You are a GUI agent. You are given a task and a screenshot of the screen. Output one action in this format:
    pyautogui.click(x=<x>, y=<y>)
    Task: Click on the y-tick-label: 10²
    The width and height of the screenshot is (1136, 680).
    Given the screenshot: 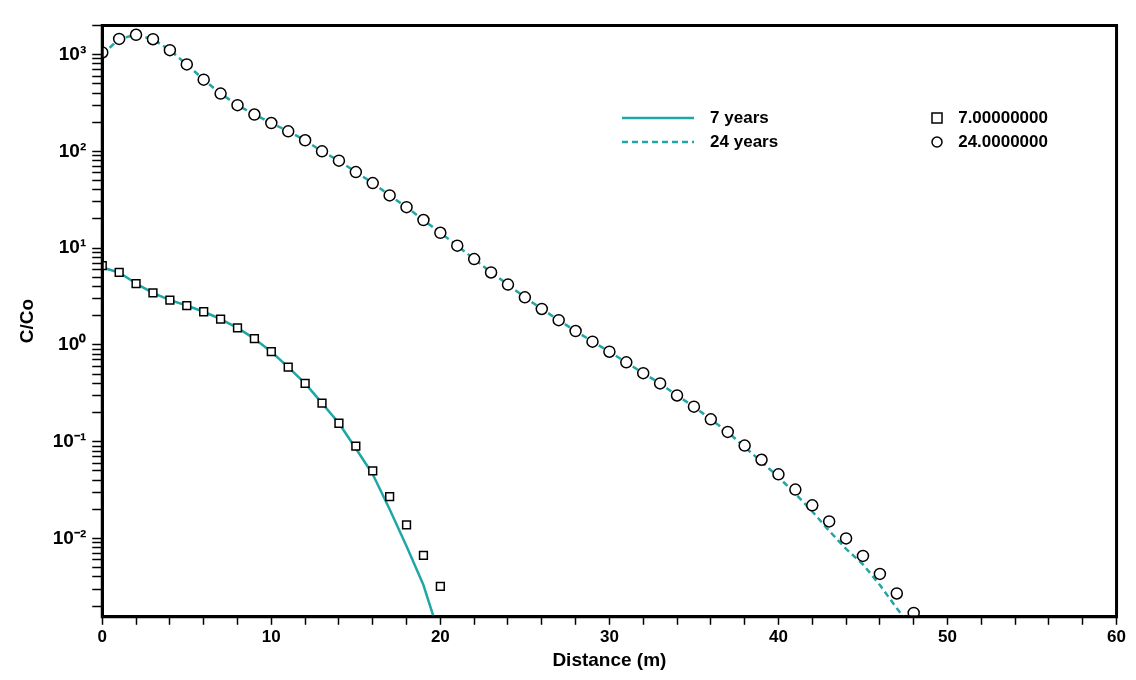 What is the action you would take?
    pyautogui.click(x=72, y=150)
    